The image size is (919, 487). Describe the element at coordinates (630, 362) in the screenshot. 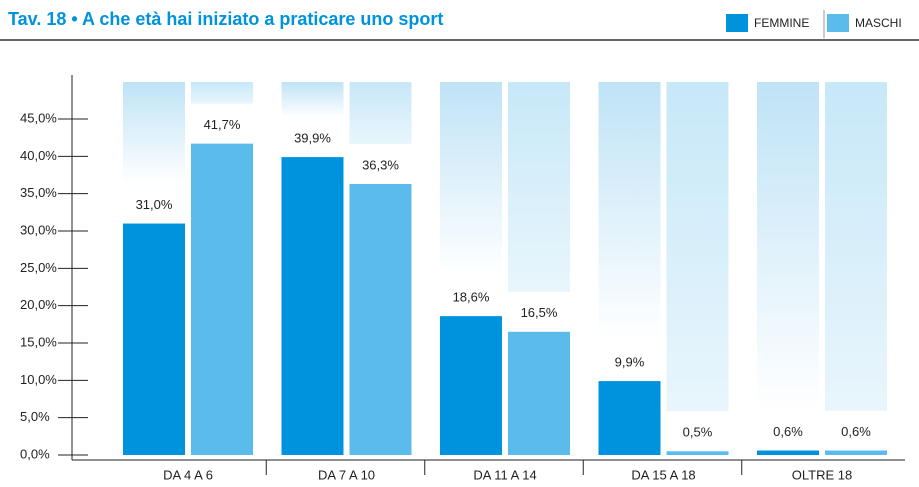

I see `value-label: 9,9%` at that location.